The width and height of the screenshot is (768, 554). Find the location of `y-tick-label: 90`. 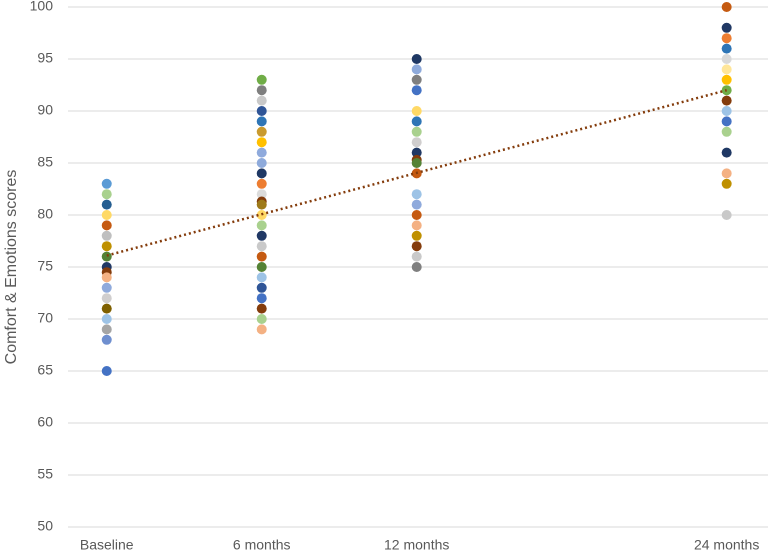

y-tick-label: 90 is located at coordinates (45, 110).